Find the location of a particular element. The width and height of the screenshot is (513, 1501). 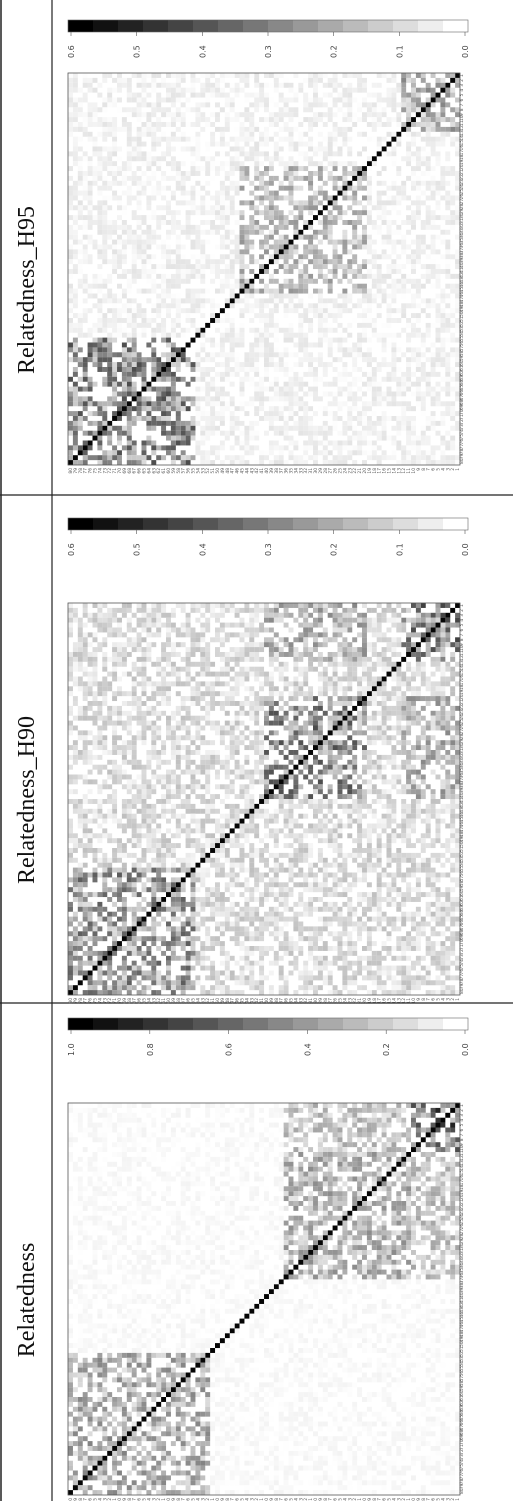

heatmap-tick-label: 48 is located at coordinates (462, 1334).